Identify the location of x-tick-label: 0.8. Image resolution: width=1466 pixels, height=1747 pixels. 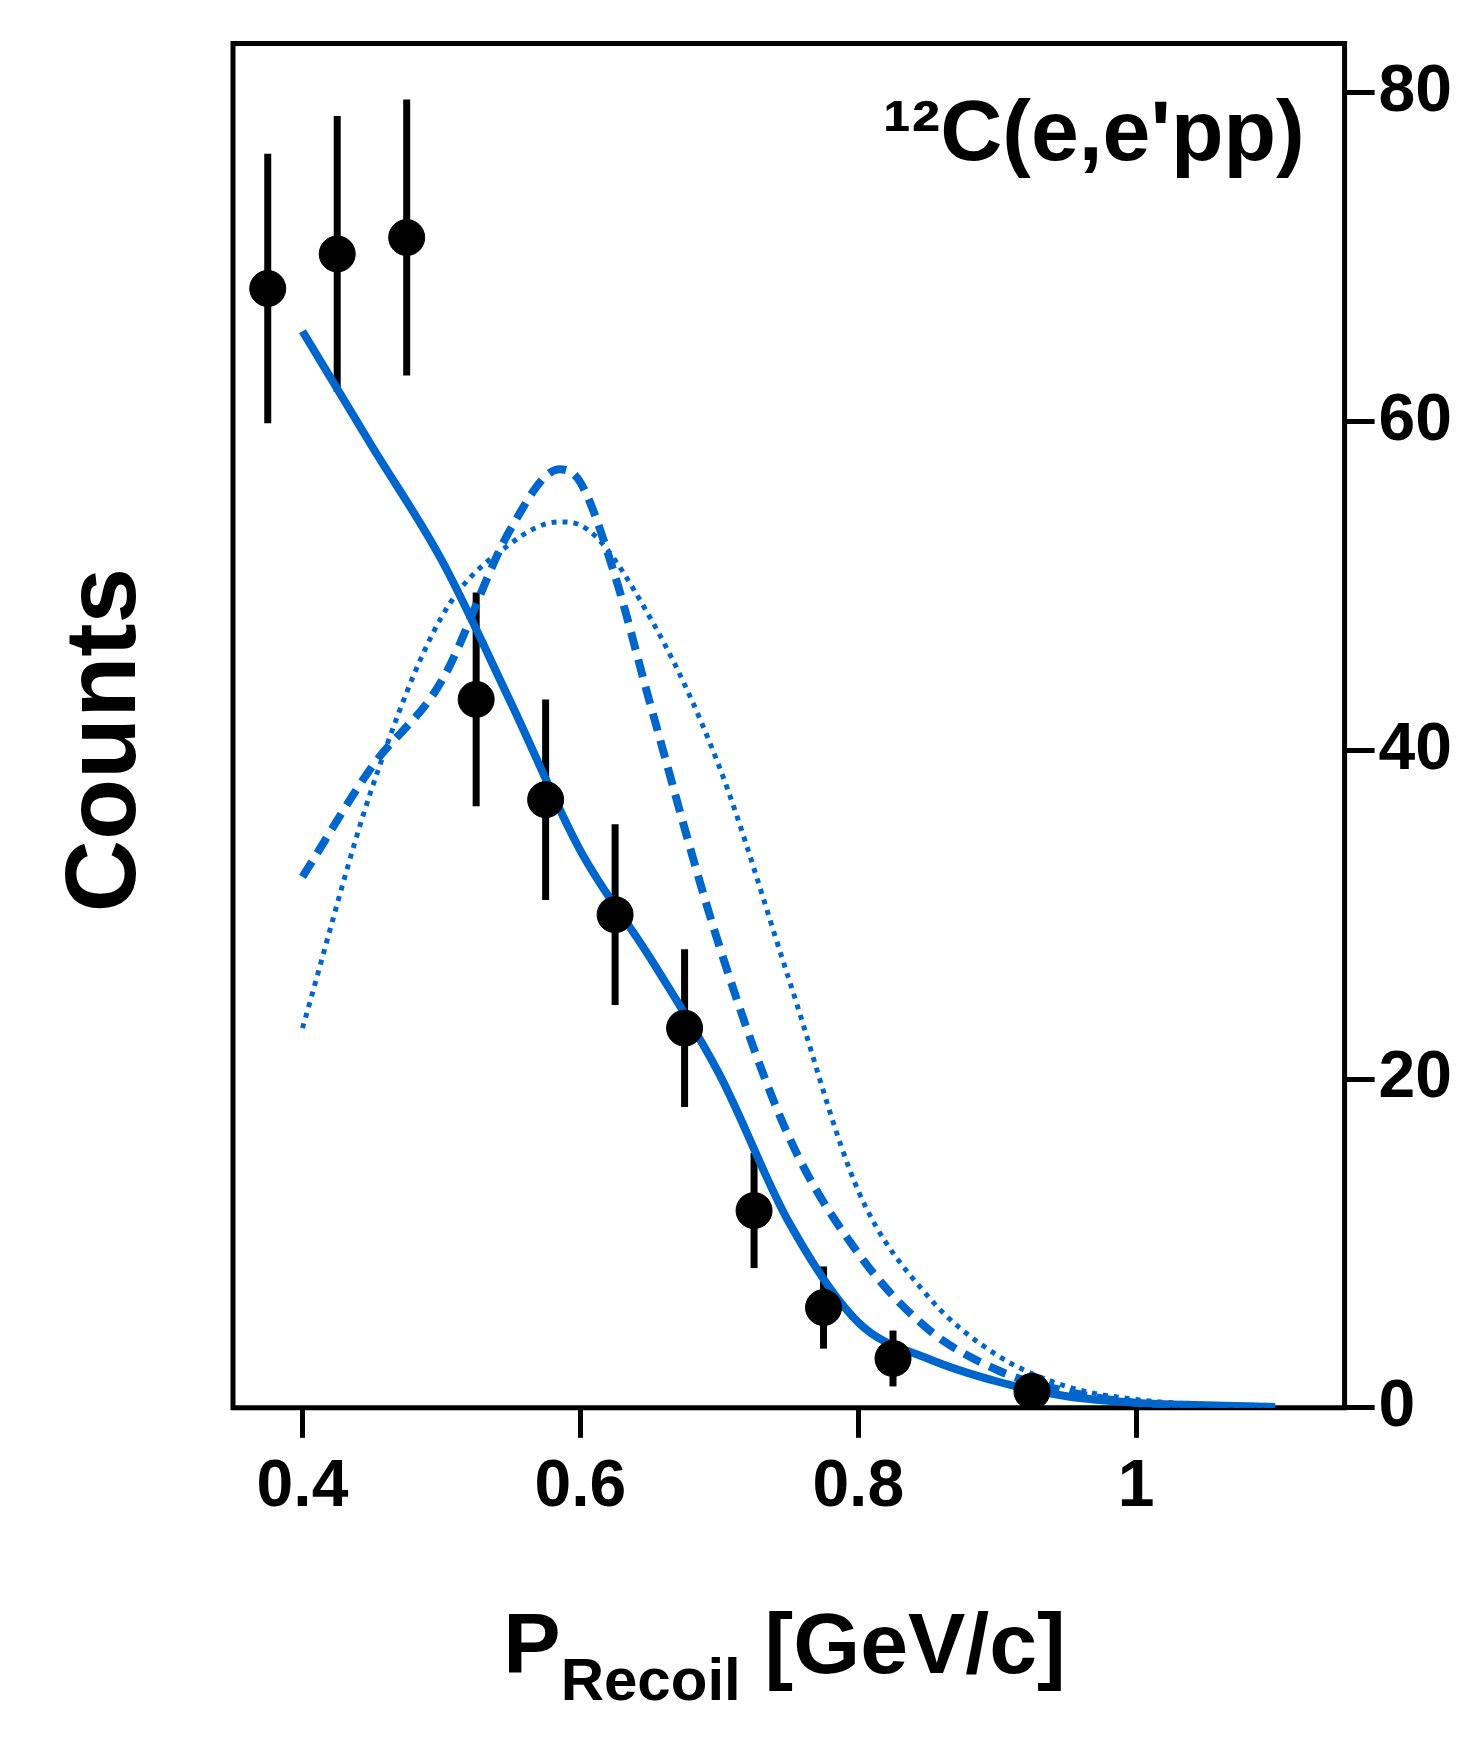
(858, 1482).